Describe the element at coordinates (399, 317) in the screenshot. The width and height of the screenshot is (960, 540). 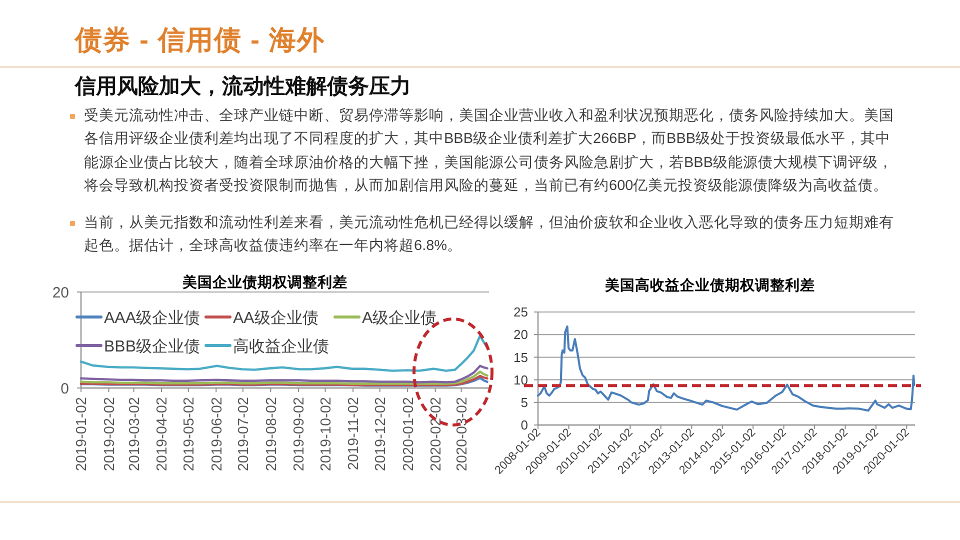
I see `legend-label: A级企业债` at that location.